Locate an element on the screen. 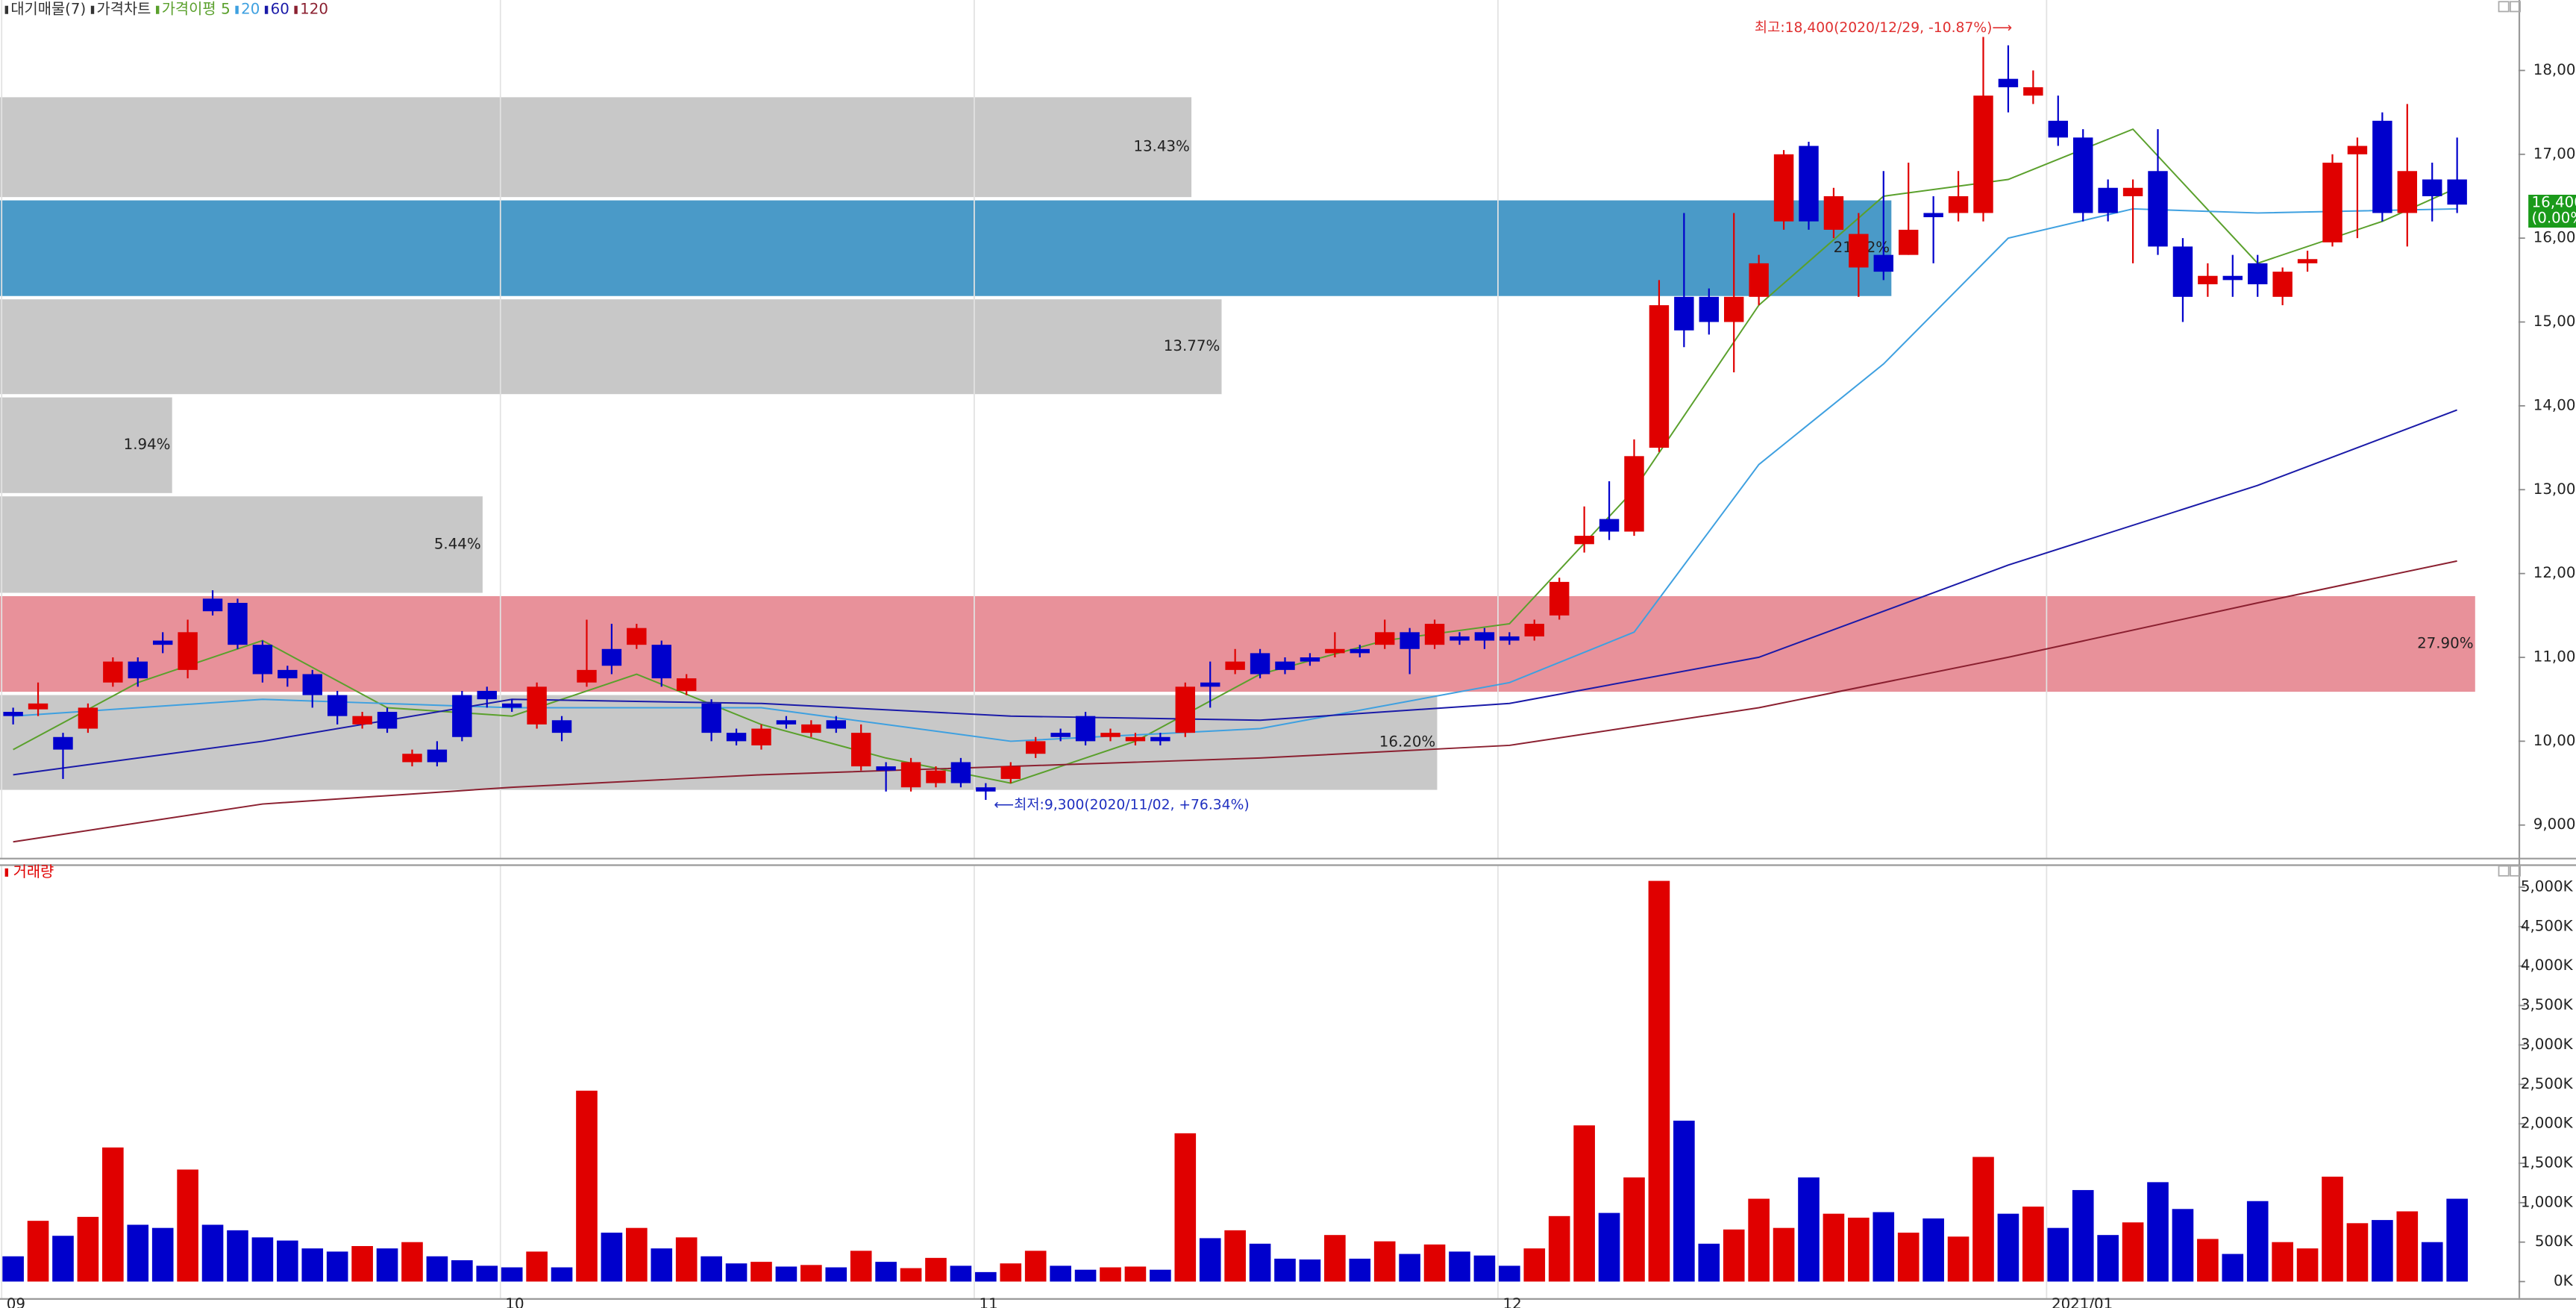 The image size is (2576, 1308). y-tick-label: 15,000 is located at coordinates (2554, 321).